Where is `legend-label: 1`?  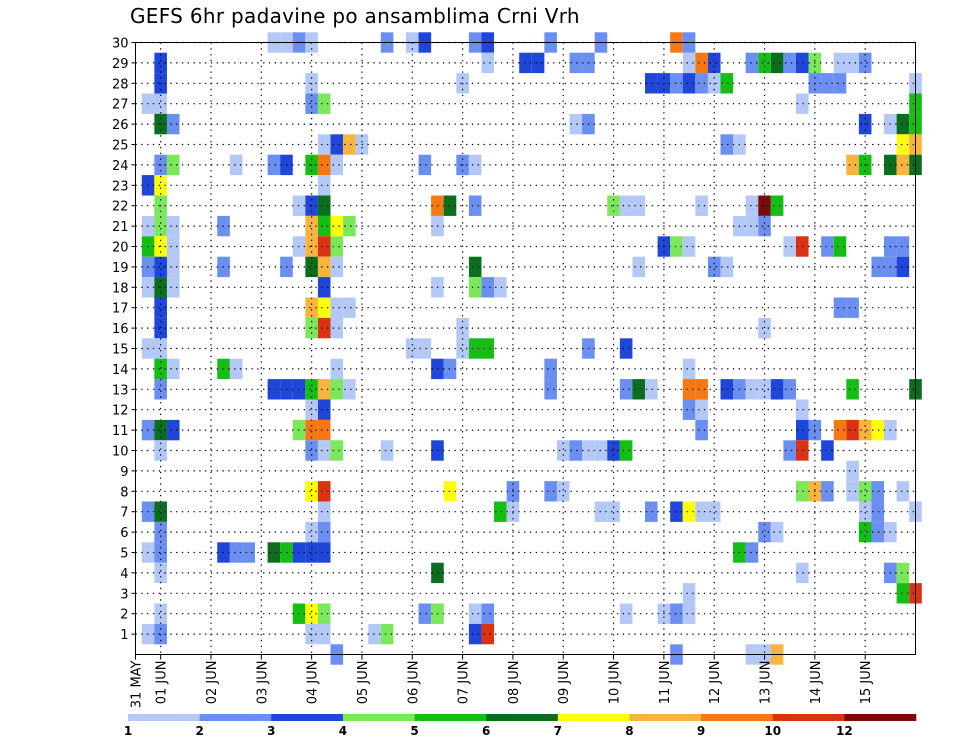 legend-label: 1 is located at coordinates (128, 731).